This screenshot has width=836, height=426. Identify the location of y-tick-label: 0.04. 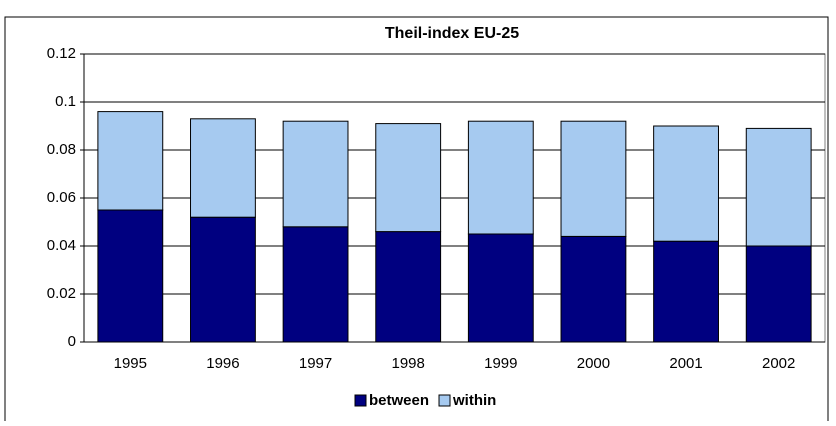
(61, 245).